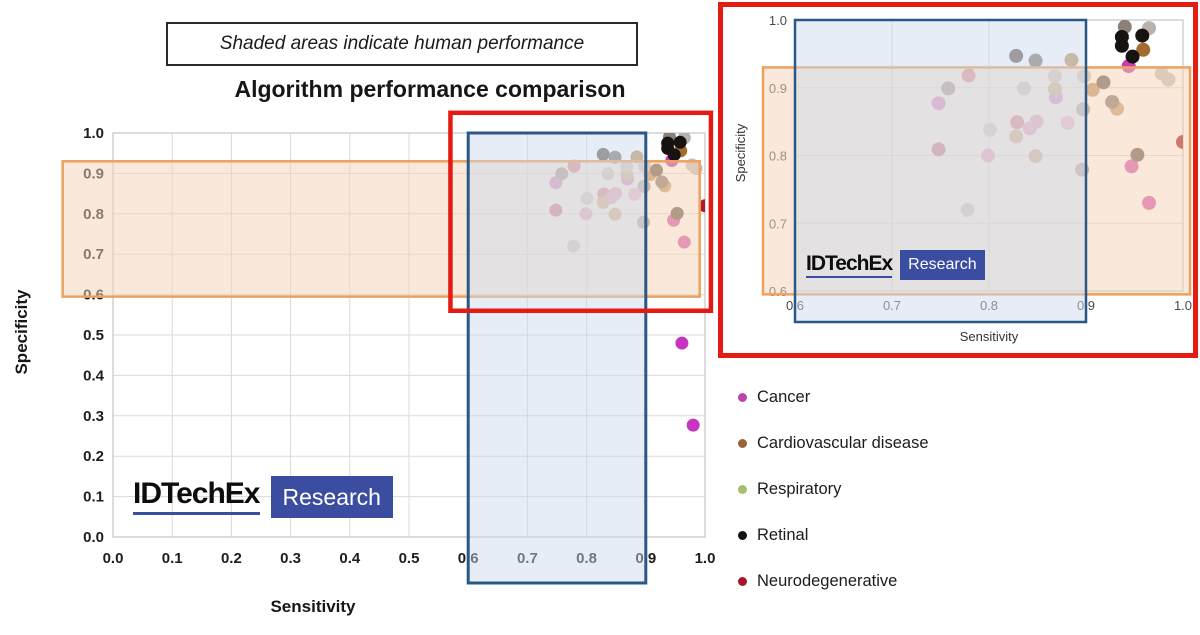 This screenshot has width=1200, height=635. What do you see at coordinates (381, 229) in the screenshot?
I see `human-performance-band-specificity` at bounding box center [381, 229].